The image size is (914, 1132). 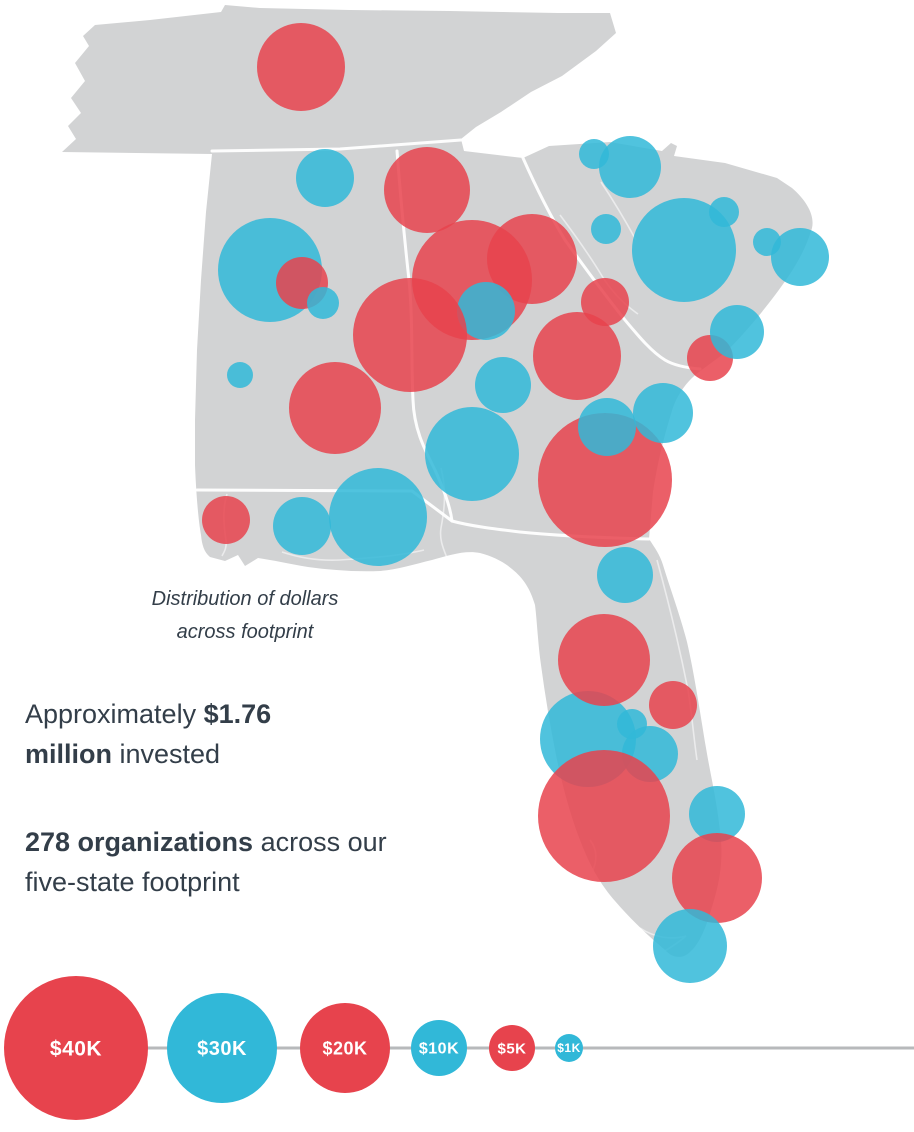 What do you see at coordinates (245, 616) in the screenshot?
I see `map-caption: Distribution of dollars across footprint` at bounding box center [245, 616].